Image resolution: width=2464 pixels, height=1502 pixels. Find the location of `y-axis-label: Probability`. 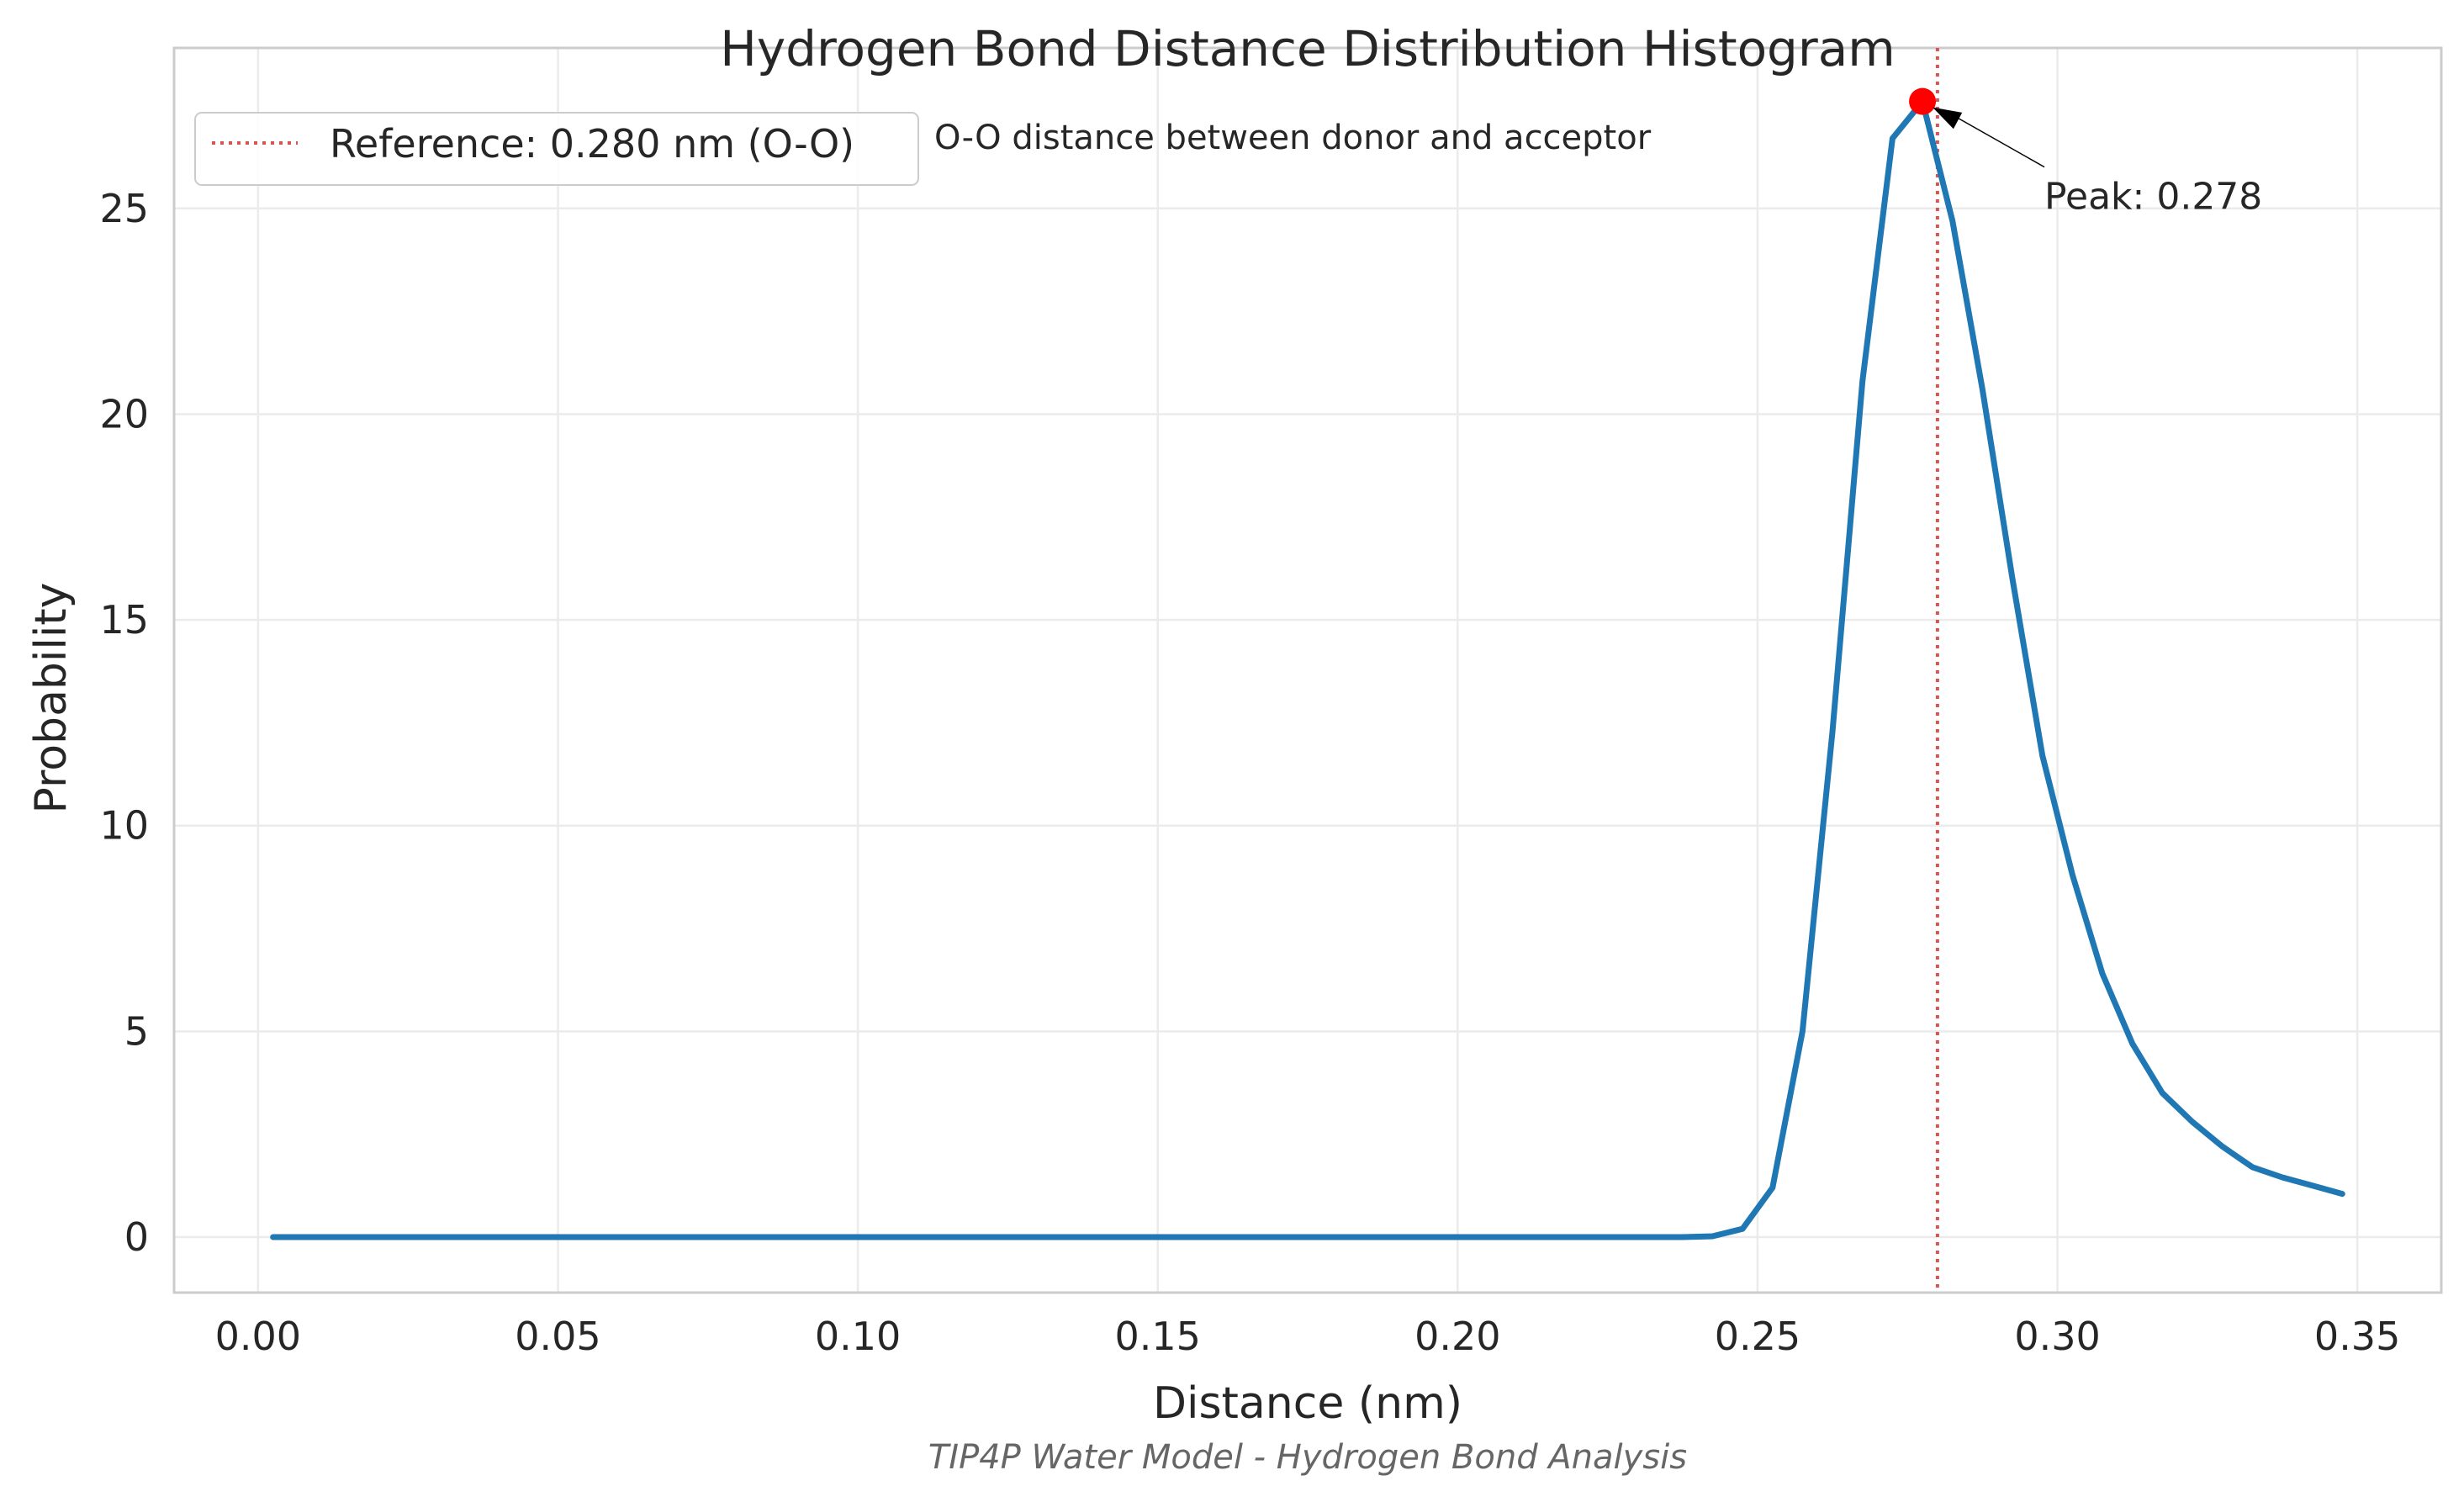

y-axis-label: Probability is located at coordinates (51, 698).